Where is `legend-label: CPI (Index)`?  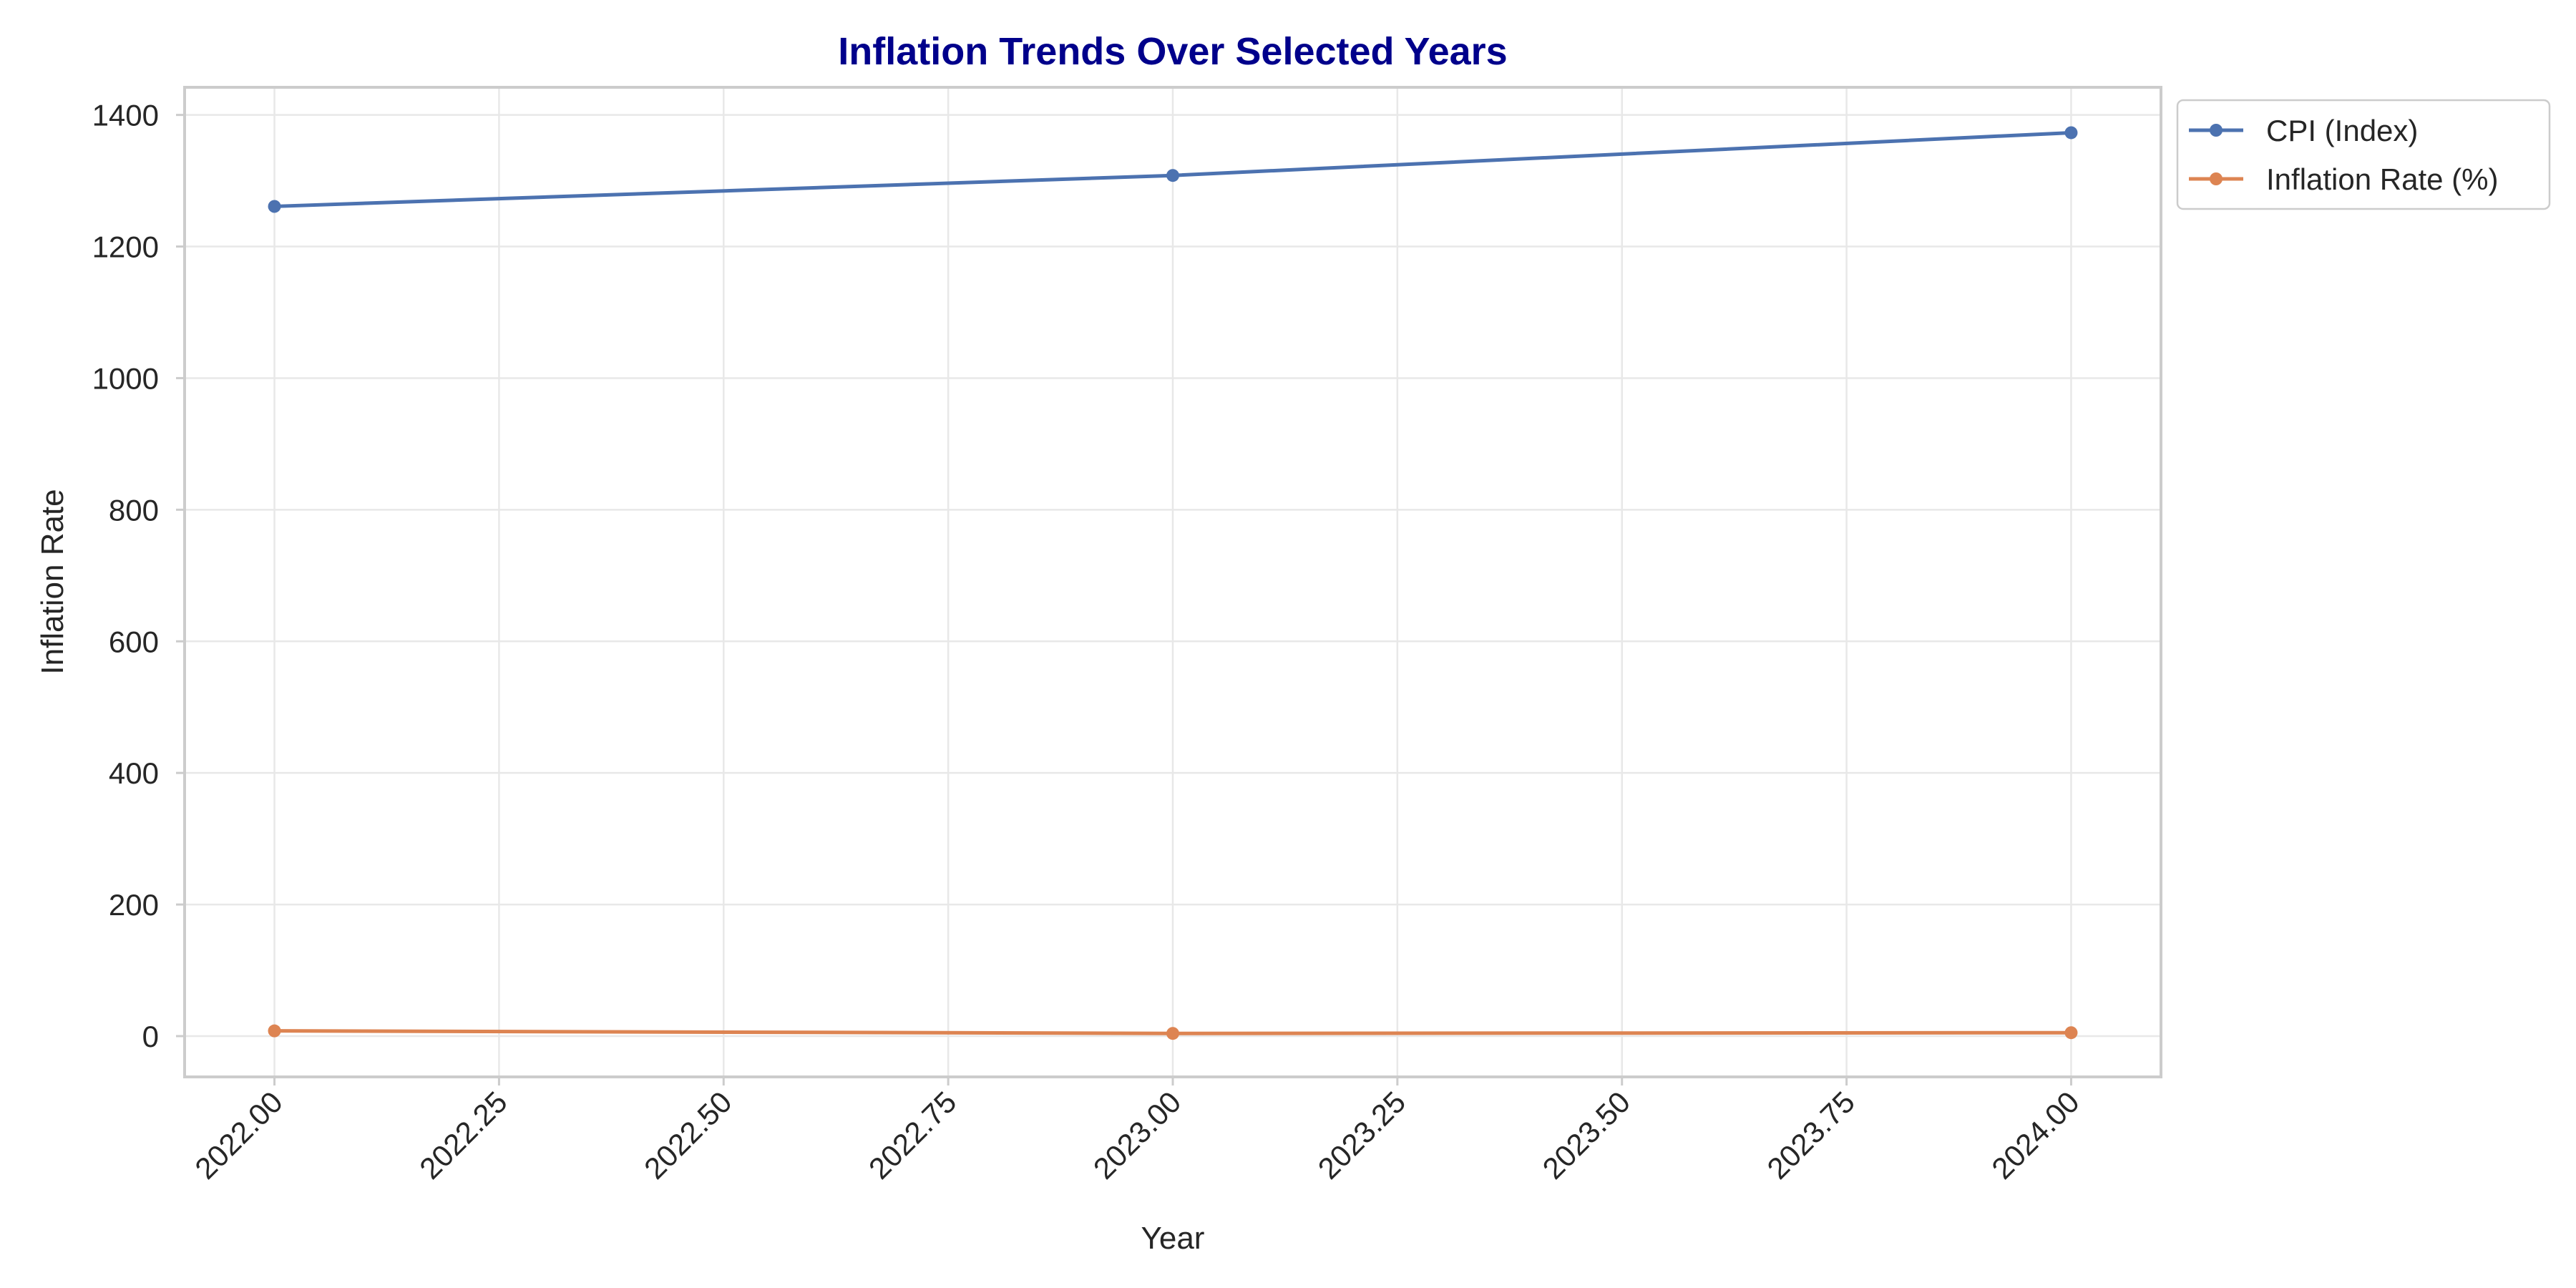
legend-label: CPI (Index) is located at coordinates (2342, 130).